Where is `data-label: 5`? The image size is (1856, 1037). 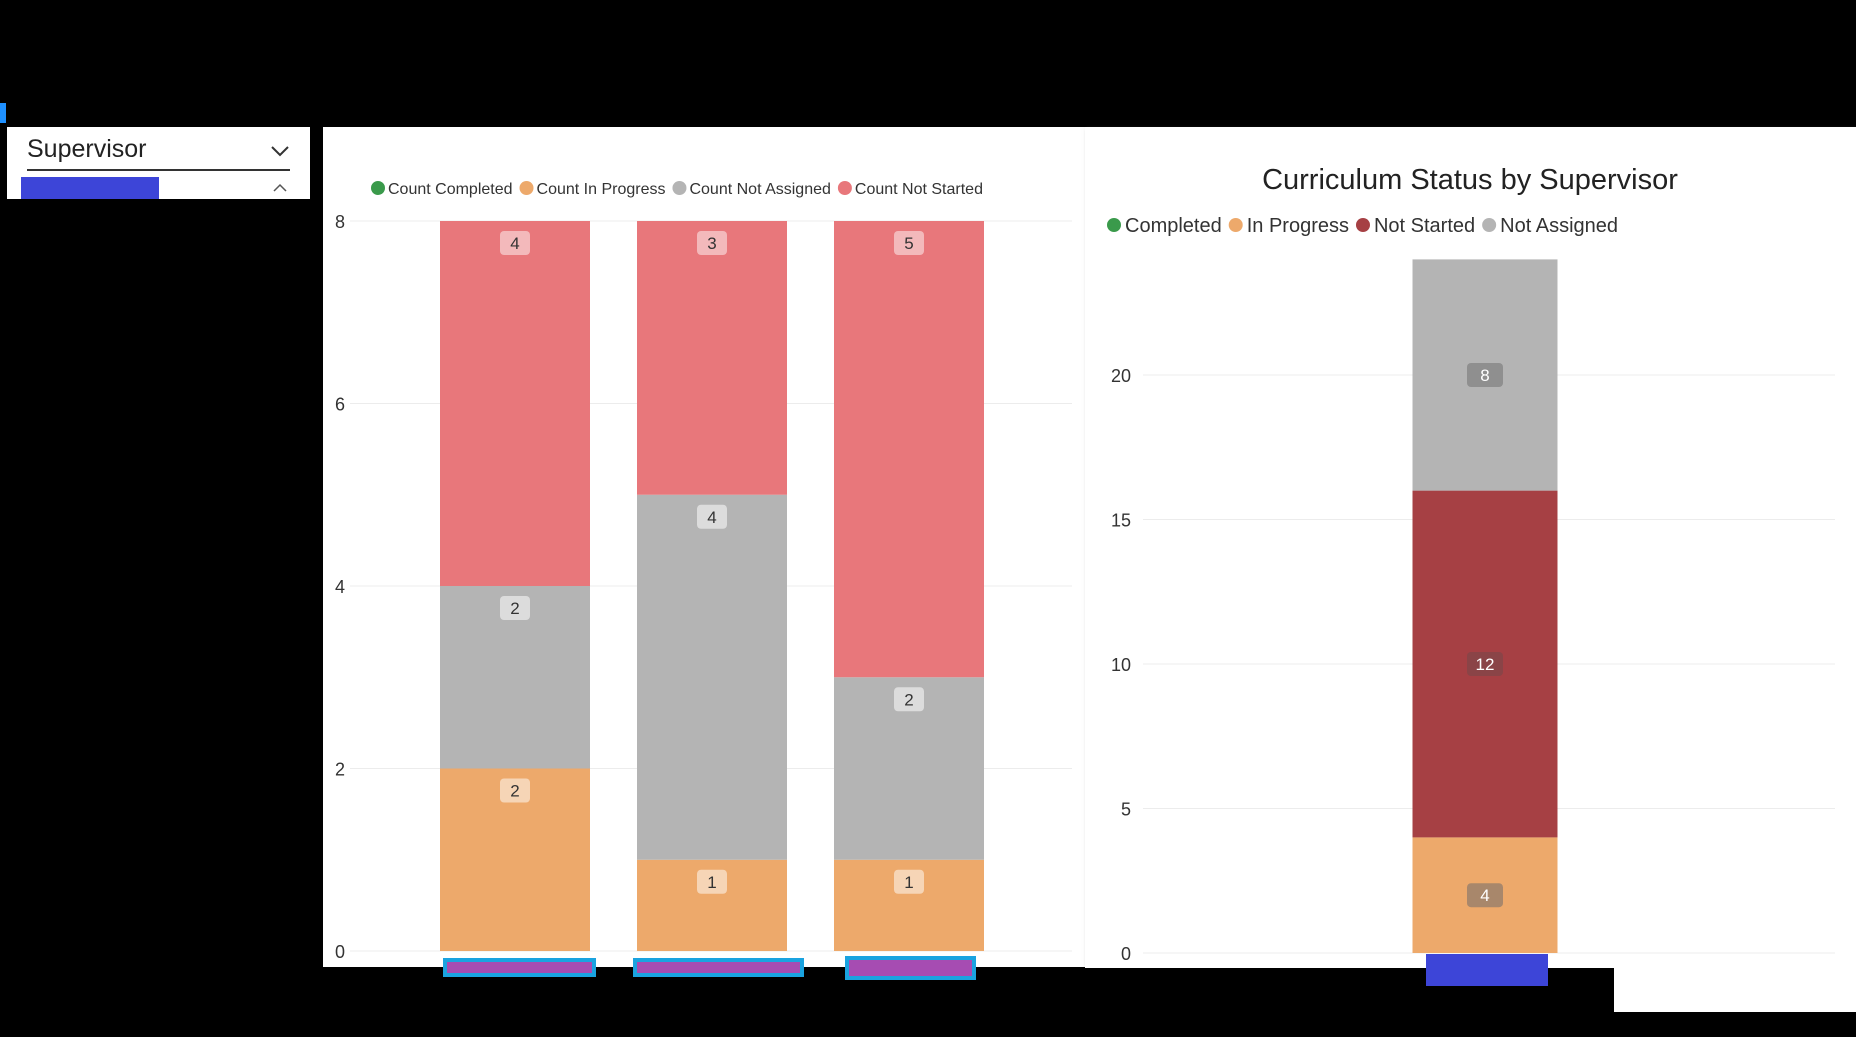
data-label: 5 is located at coordinates (908, 243).